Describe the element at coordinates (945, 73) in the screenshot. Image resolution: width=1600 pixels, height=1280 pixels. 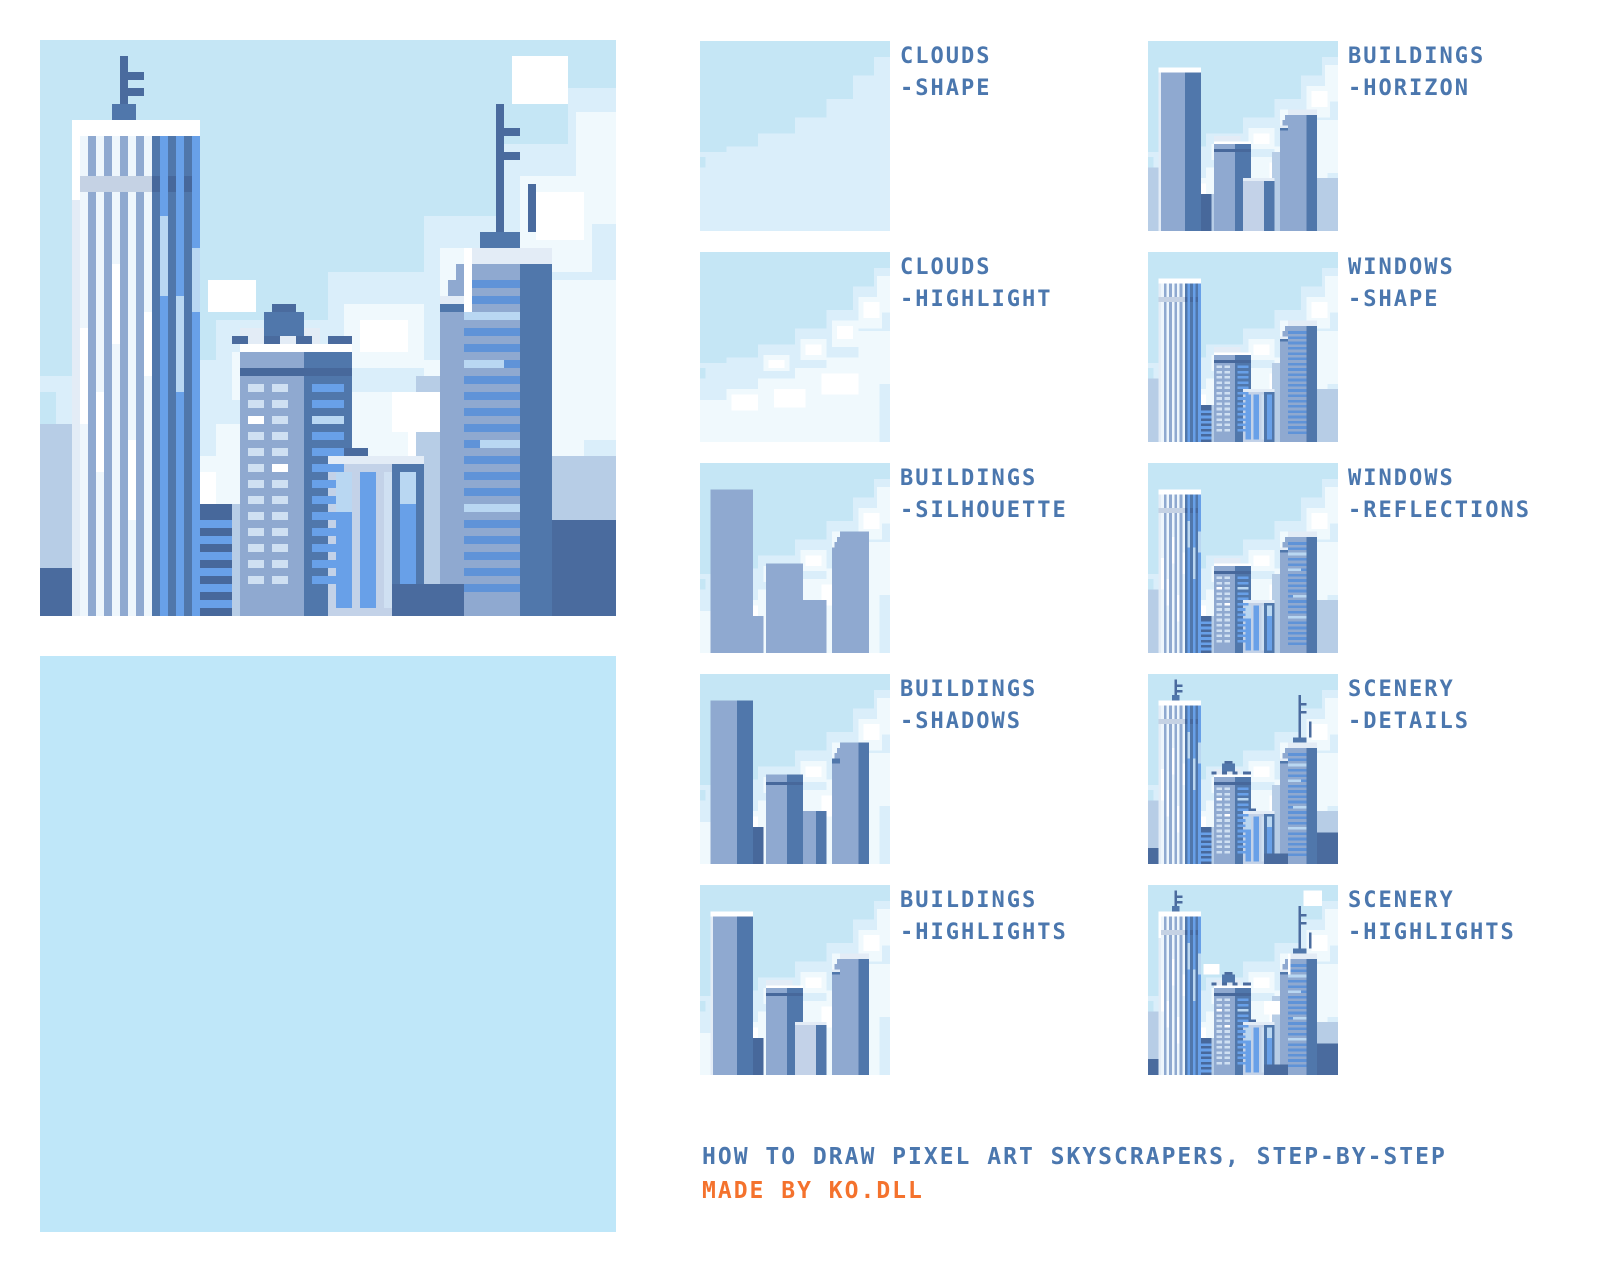
I see `step-label: CLOUDS -SHAPE` at that location.